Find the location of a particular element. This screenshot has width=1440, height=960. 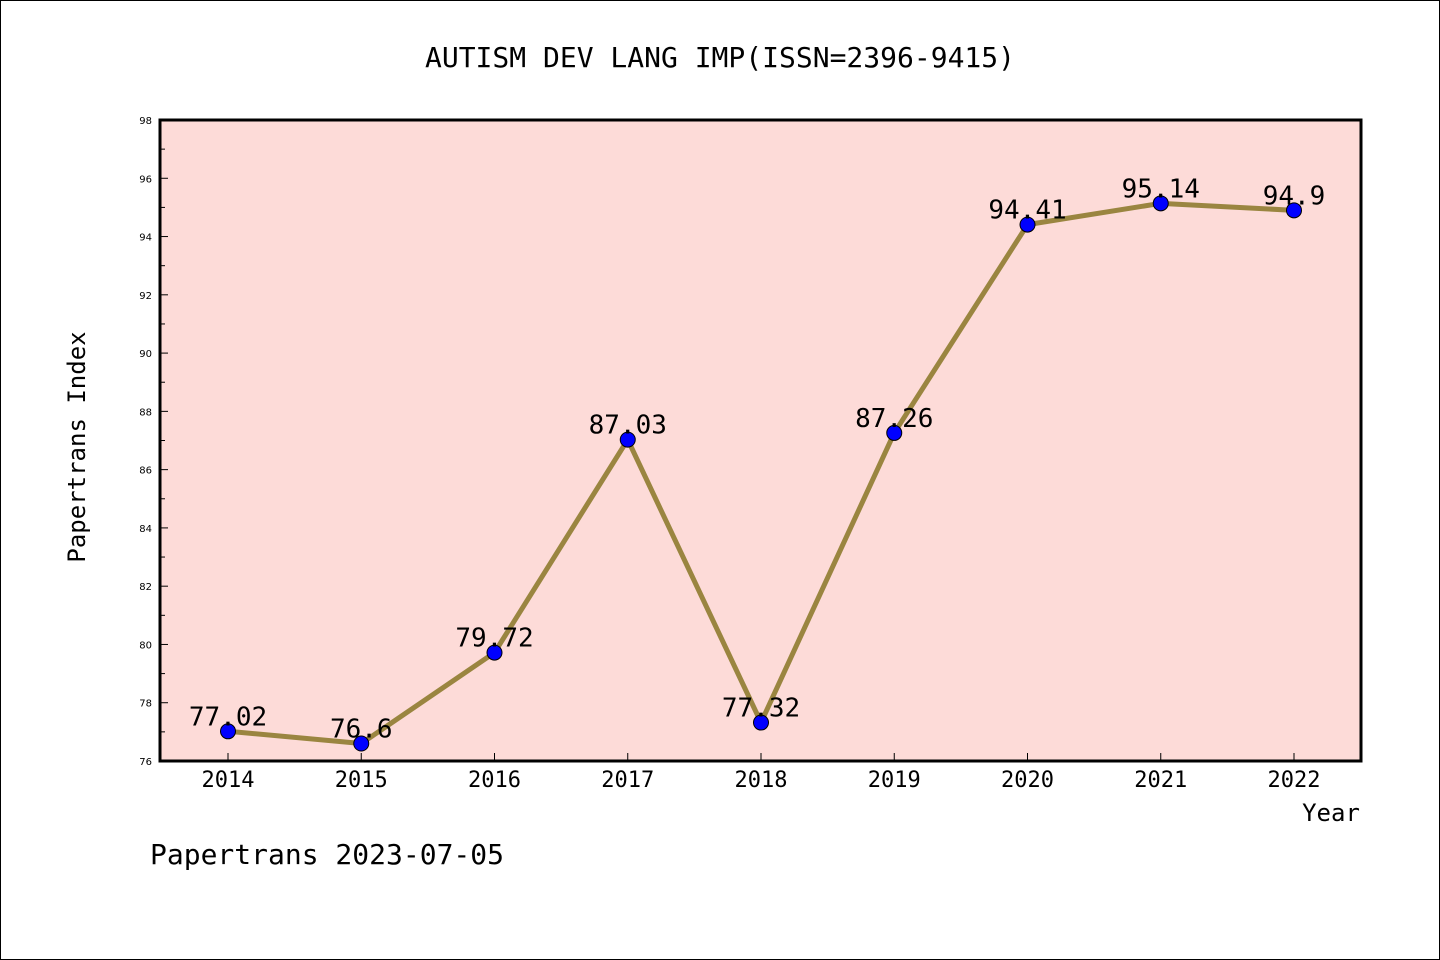

x-tick-label: 2015 is located at coordinates (361, 780).